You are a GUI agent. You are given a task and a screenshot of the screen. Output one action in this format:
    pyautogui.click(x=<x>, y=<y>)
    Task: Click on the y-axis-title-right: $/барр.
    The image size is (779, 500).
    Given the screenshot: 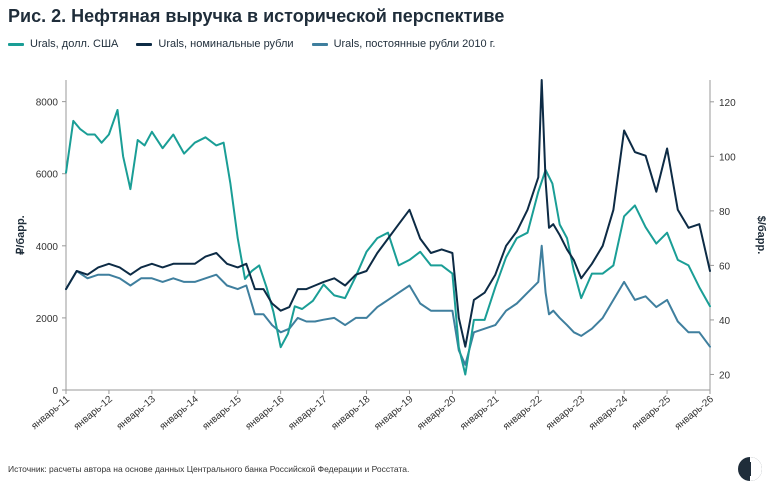 What is the action you would take?
    pyautogui.click(x=761, y=235)
    